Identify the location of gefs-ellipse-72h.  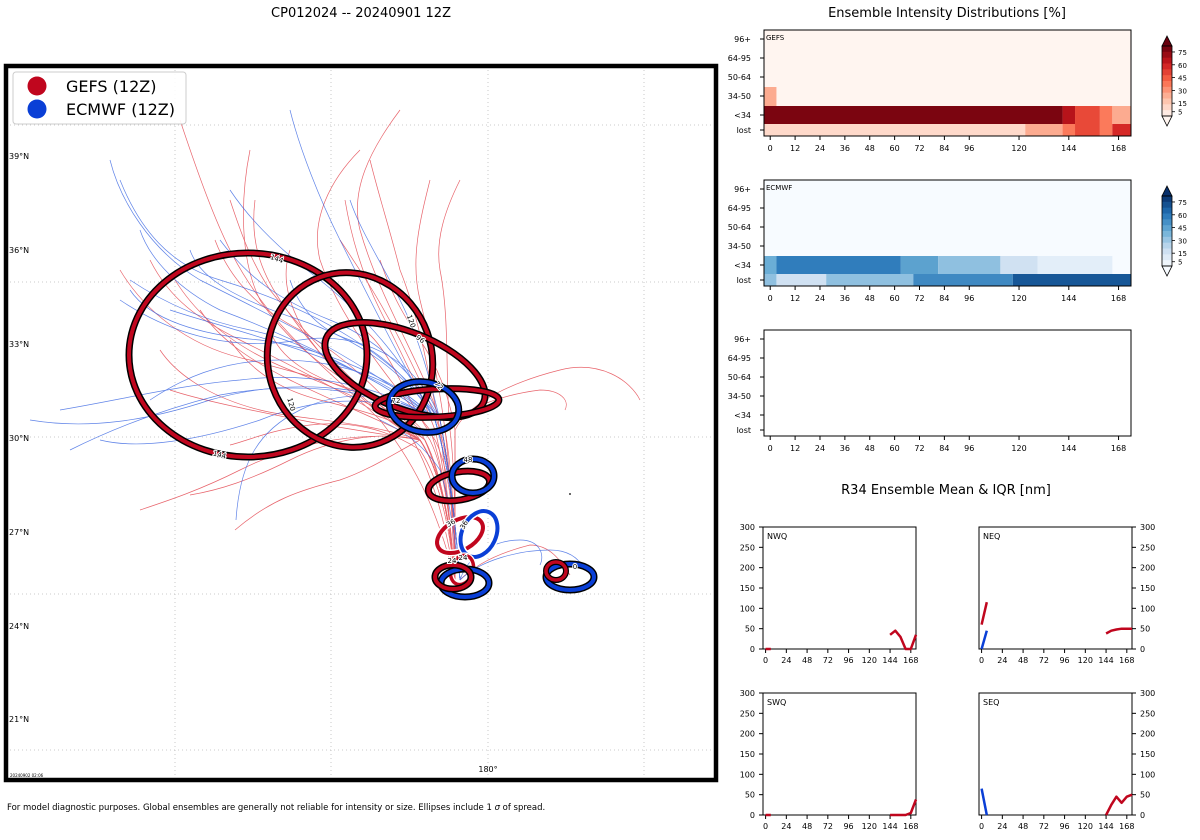
(437, 403).